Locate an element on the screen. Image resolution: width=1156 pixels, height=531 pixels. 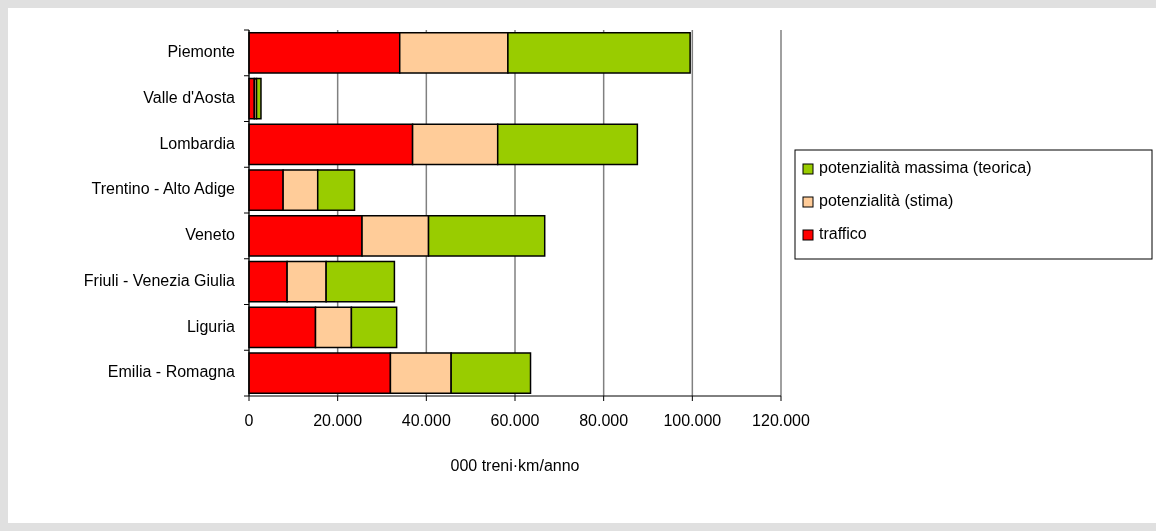
x-tick-label: 40.000 is located at coordinates (426, 420).